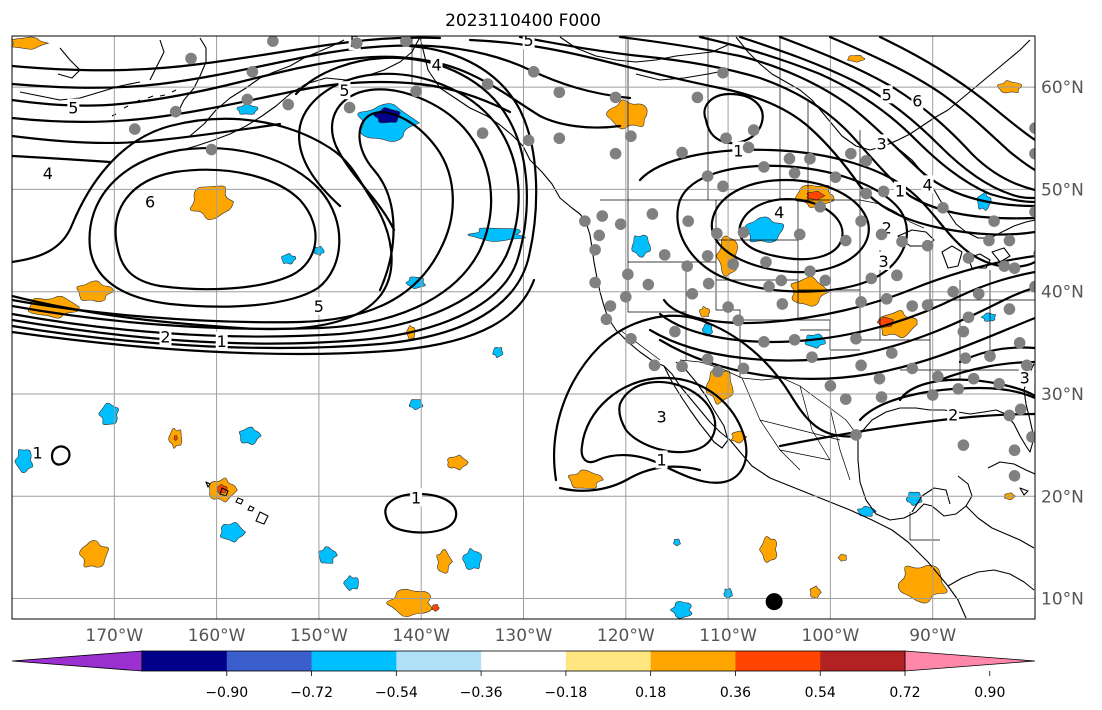 Image resolution: width=1102 pixels, height=710 pixels. I want to click on contour-label: 3, so click(881, 143).